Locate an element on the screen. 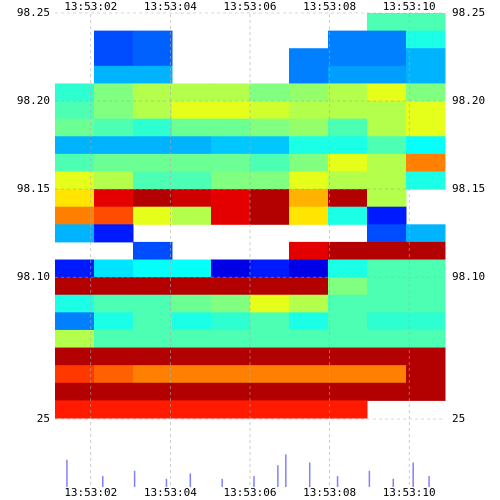  y-tick-label: 98.15 is located at coordinates (468, 188).